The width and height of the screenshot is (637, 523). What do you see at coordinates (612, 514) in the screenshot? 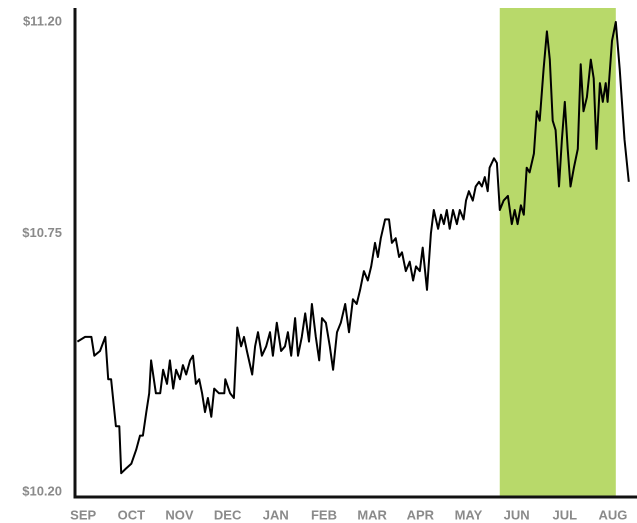
I see `x-tick-label: AUG` at bounding box center [612, 514].